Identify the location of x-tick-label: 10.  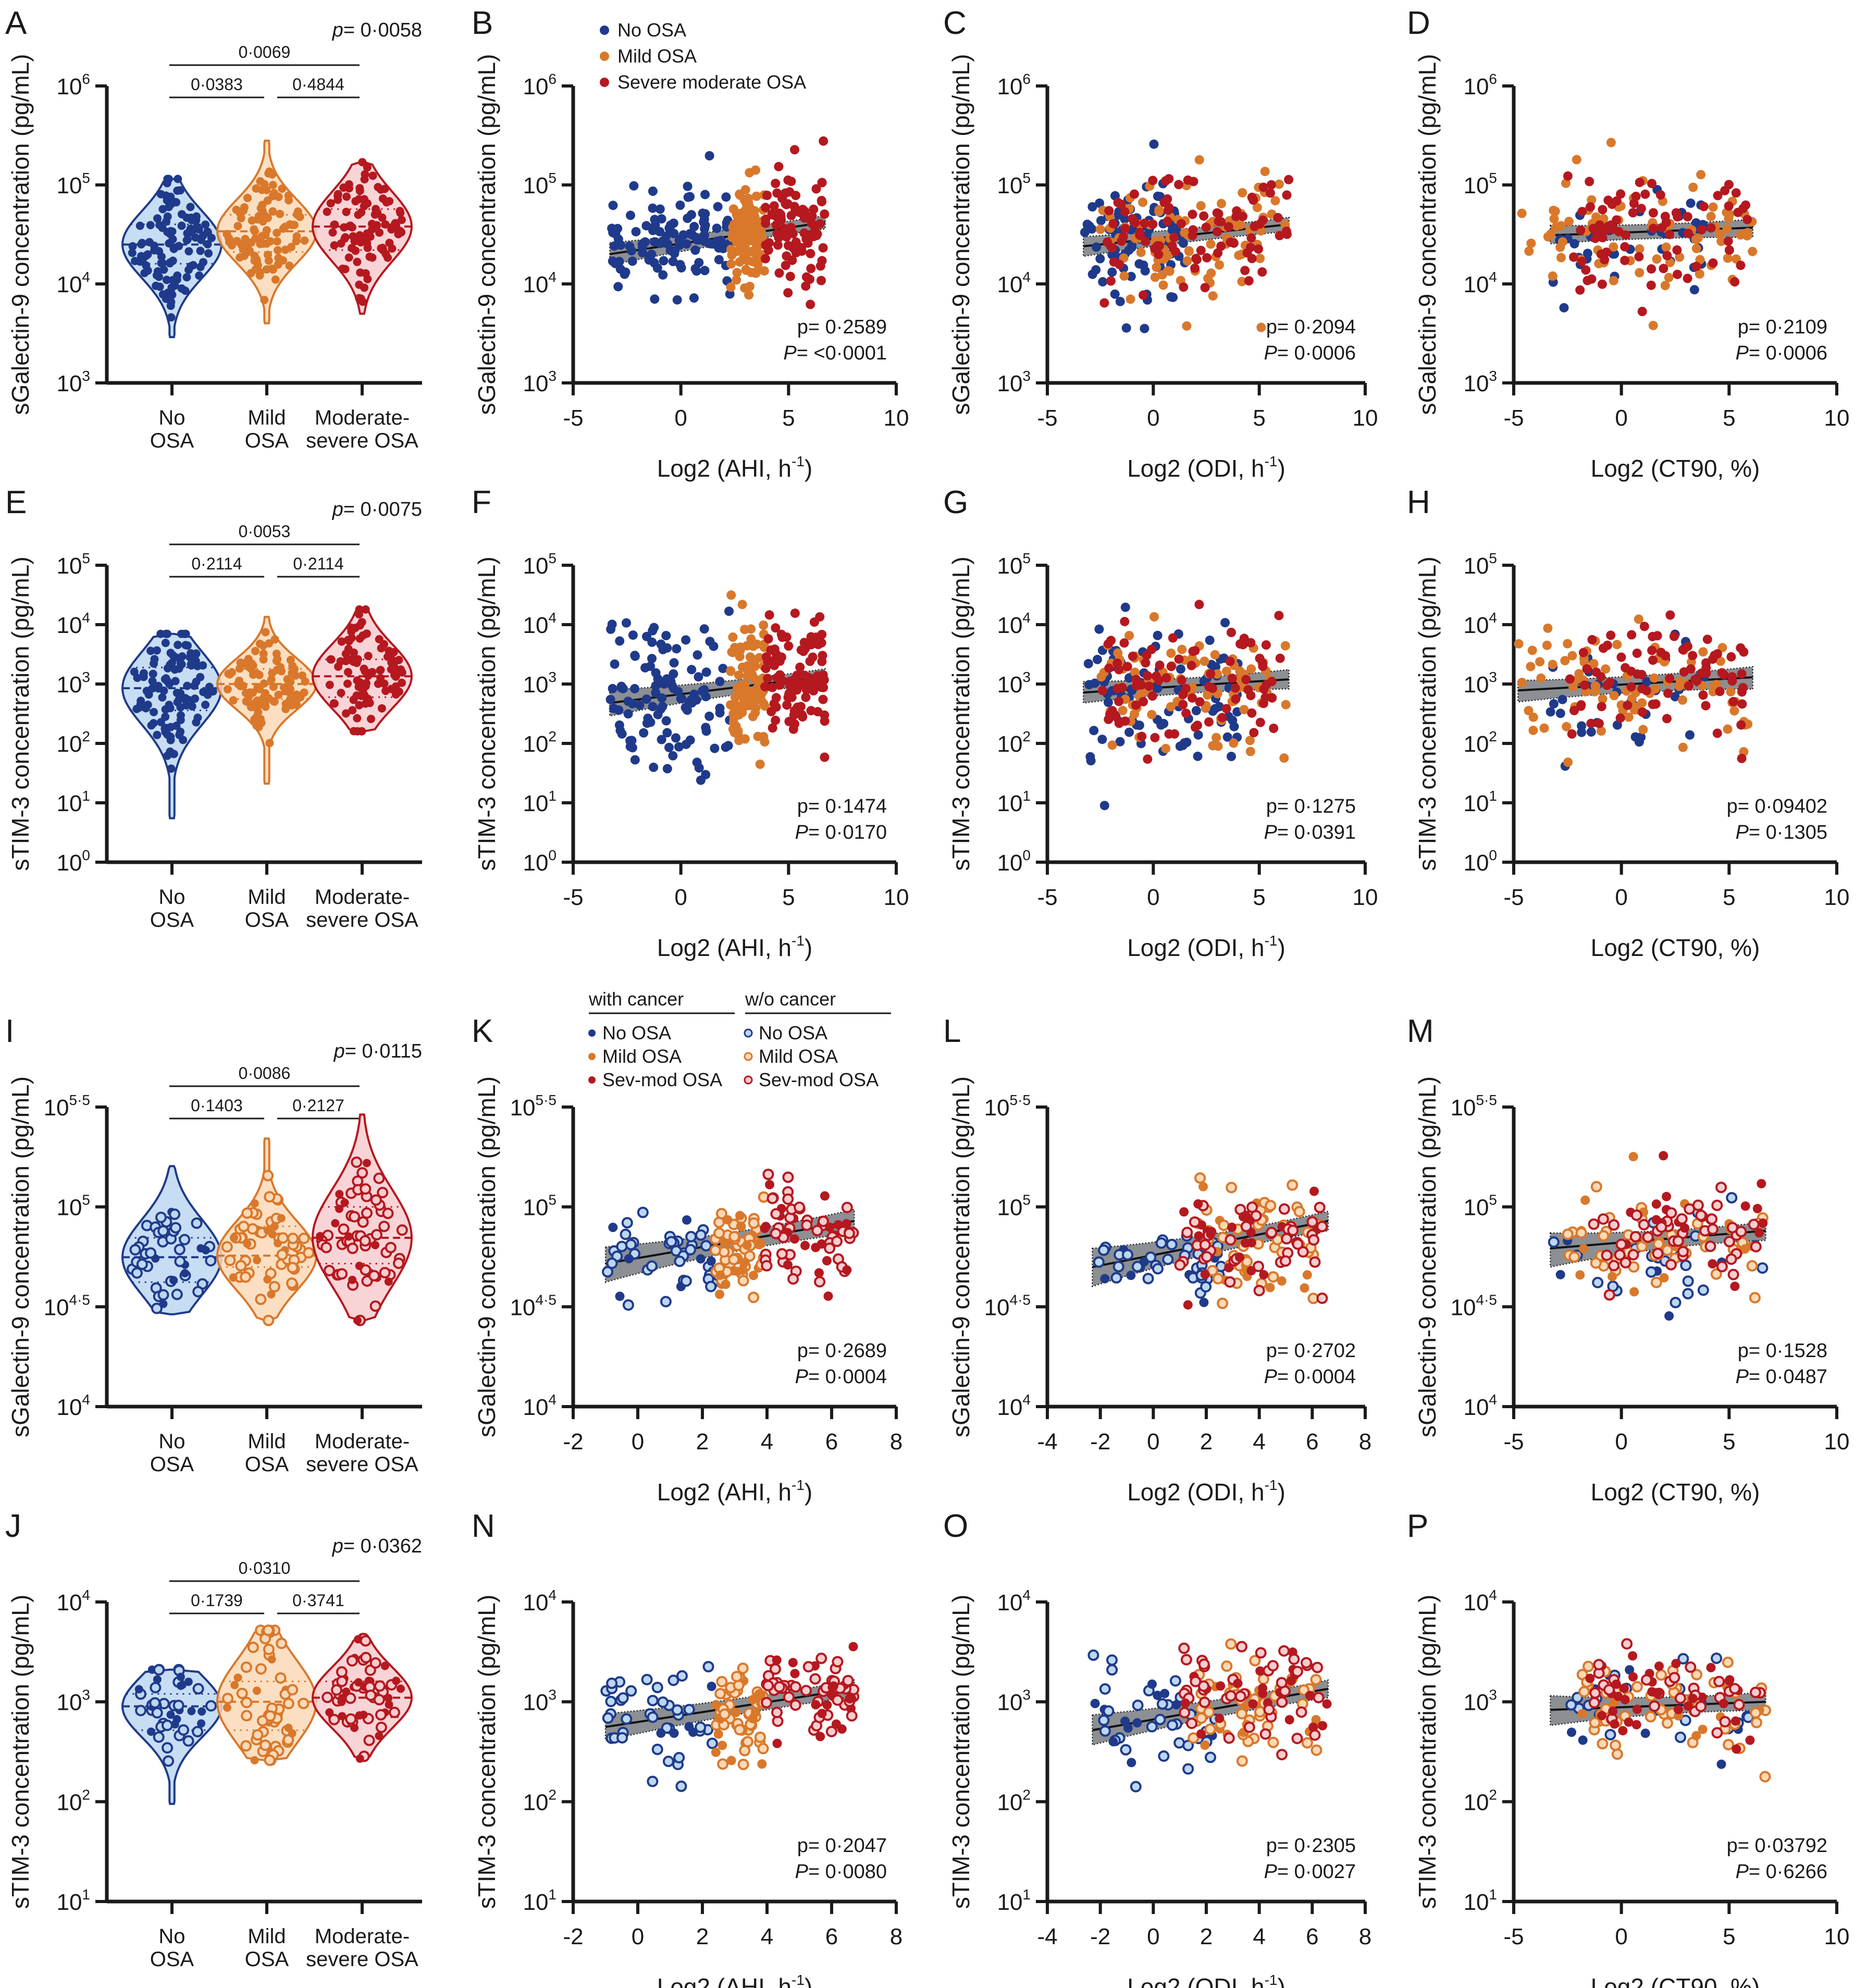
(896, 897).